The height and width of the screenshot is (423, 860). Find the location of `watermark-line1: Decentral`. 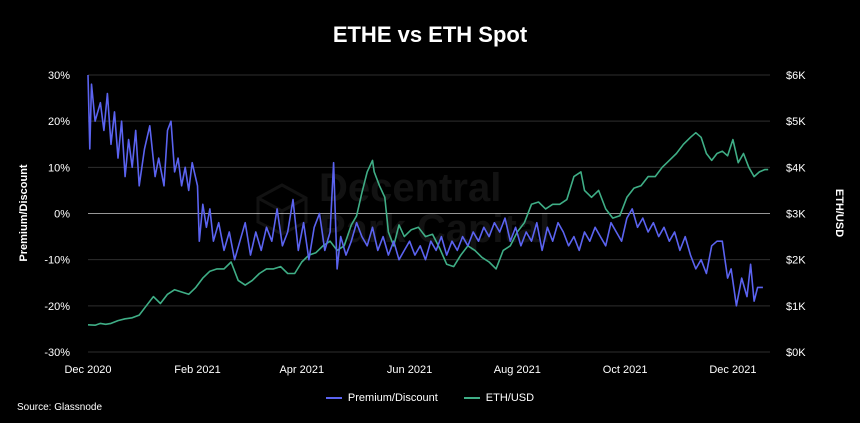

watermark-line1: Decentral is located at coordinates (410, 188).